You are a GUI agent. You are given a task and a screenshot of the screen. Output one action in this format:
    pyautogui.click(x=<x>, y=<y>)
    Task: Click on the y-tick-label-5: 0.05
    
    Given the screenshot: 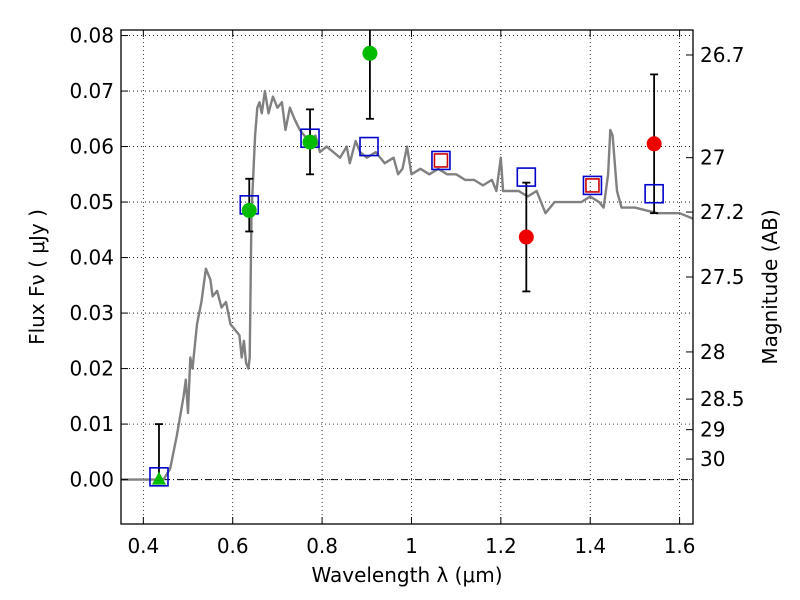 What is the action you would take?
    pyautogui.click(x=91, y=202)
    